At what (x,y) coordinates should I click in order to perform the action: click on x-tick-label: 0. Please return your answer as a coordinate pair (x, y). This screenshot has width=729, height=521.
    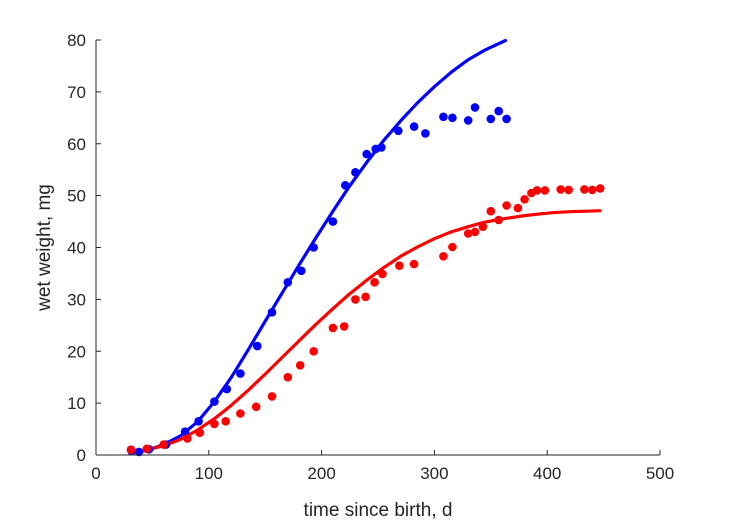
    Looking at the image, I should click on (95, 473).